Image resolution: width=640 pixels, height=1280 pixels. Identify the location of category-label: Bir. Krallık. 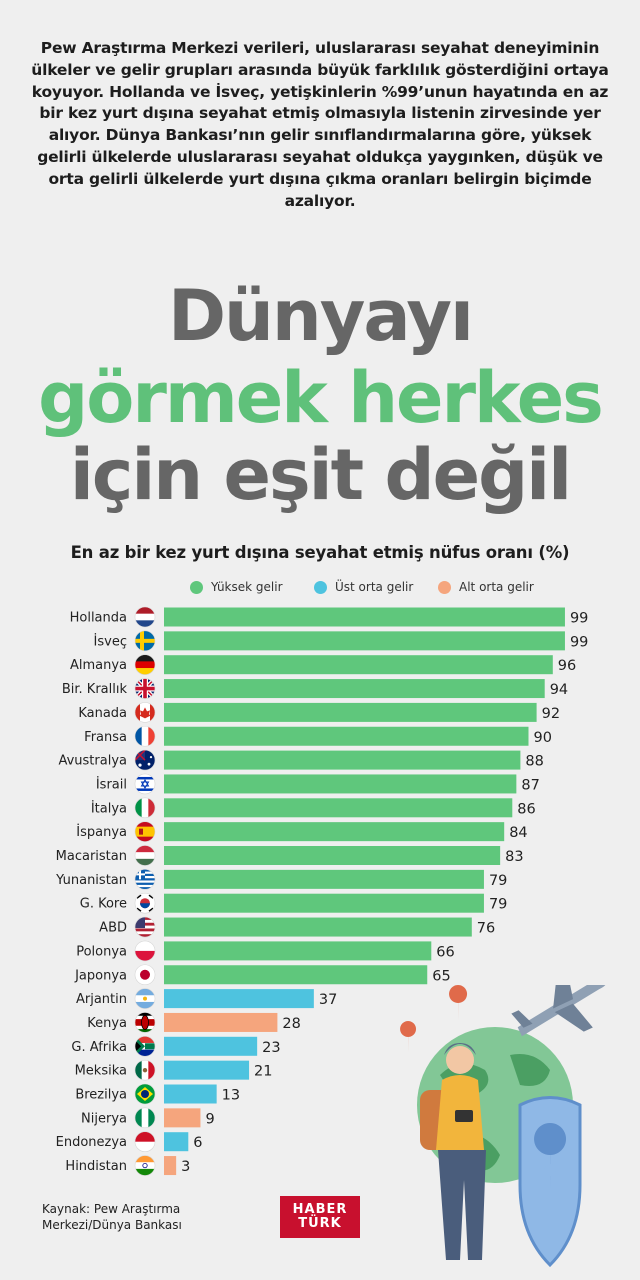
(95, 689).